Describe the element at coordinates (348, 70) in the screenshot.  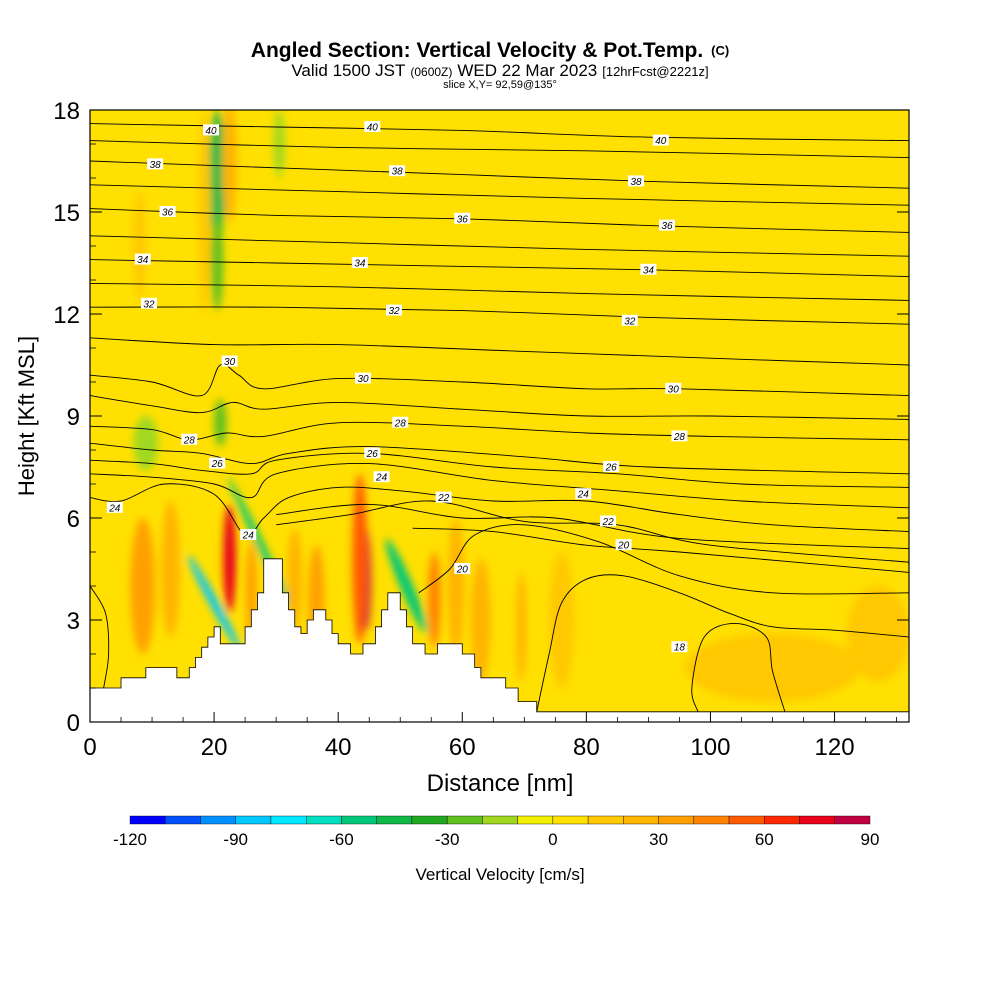
I see `subtitle-valid: Valid 1500 JST` at that location.